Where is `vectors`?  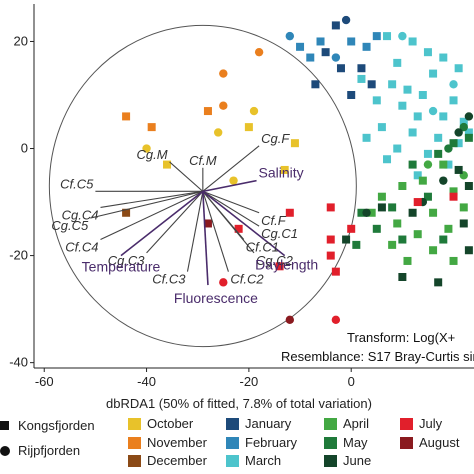 vectors is located at coordinates (188, 215).